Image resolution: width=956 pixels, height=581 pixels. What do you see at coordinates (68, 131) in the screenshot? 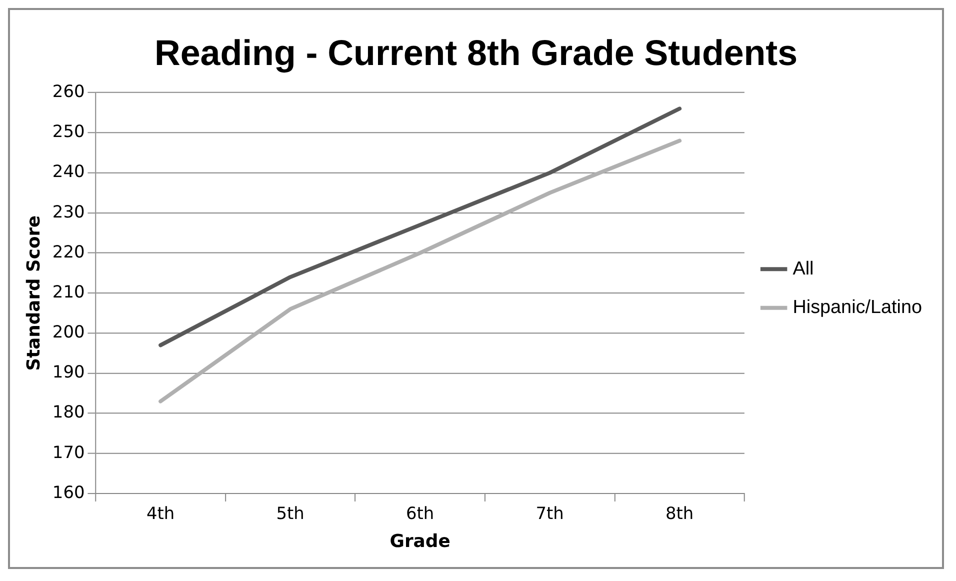
I see `y-tick-label: 250` at bounding box center [68, 131].